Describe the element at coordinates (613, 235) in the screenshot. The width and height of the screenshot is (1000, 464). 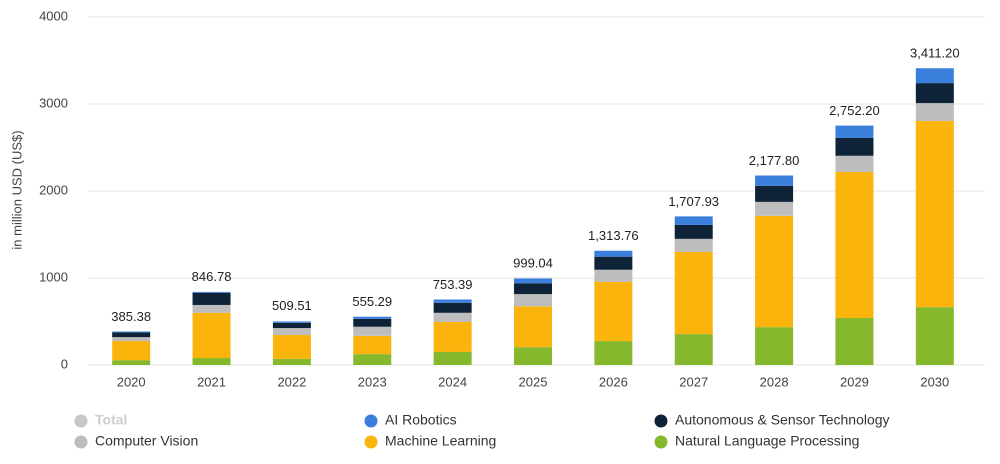
I see `total-label: 1,313.76` at that location.